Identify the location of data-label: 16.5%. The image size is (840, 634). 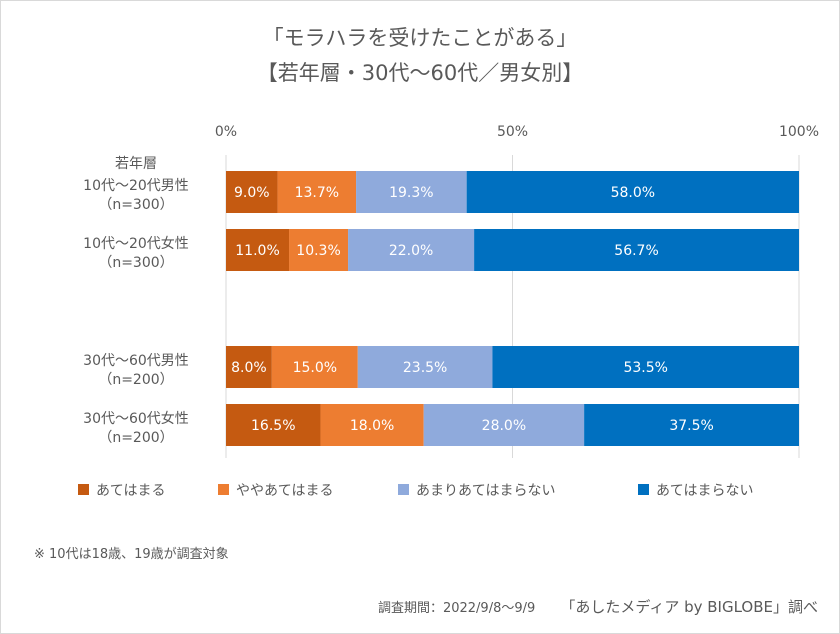
(273, 426).